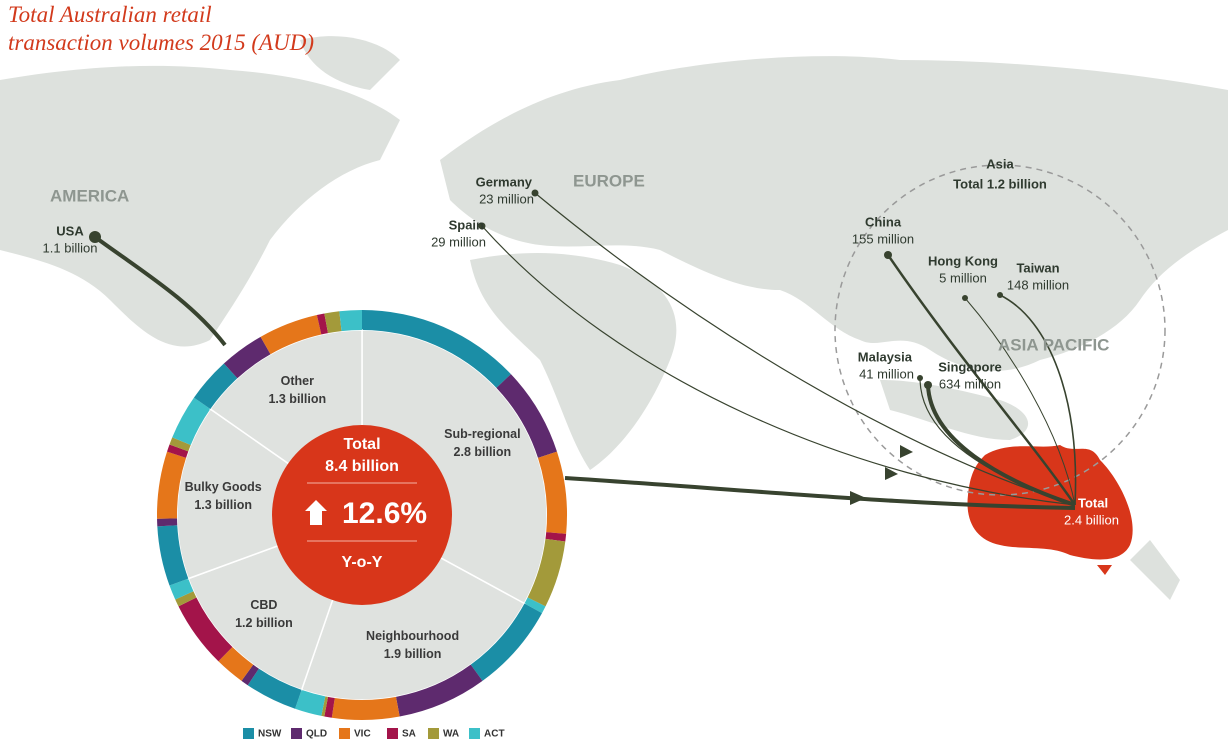 The image size is (1228, 748). Describe the element at coordinates (413, 654) in the screenshot. I see `segment-value: 1.9 billion` at that location.